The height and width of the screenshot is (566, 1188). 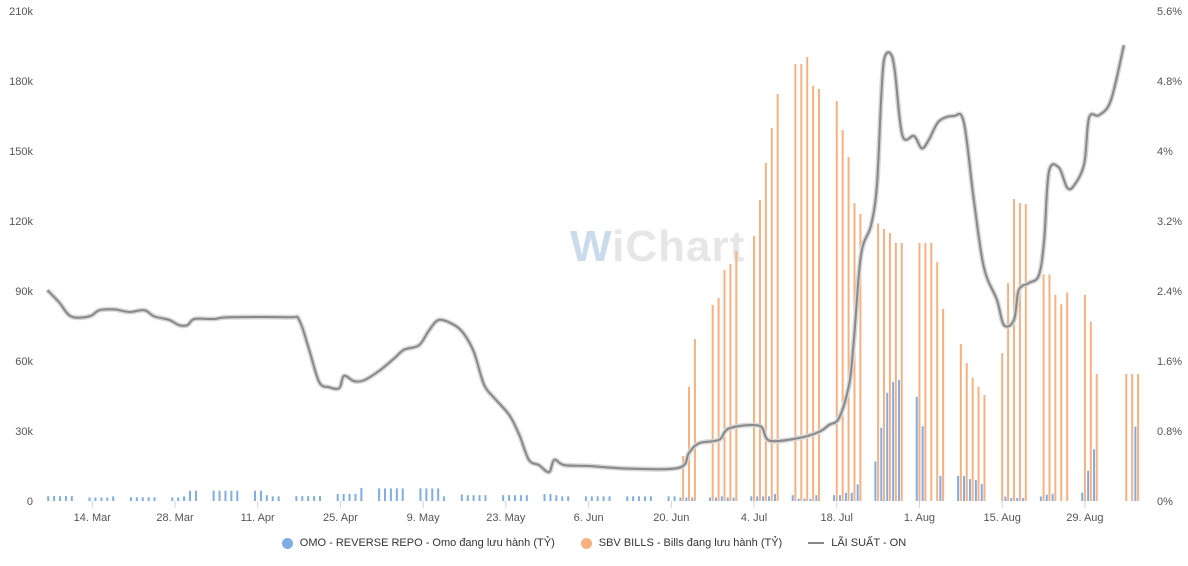 What do you see at coordinates (1169, 362) in the screenshot?
I see `y-right-tick-label: 1.6%` at bounding box center [1169, 362].